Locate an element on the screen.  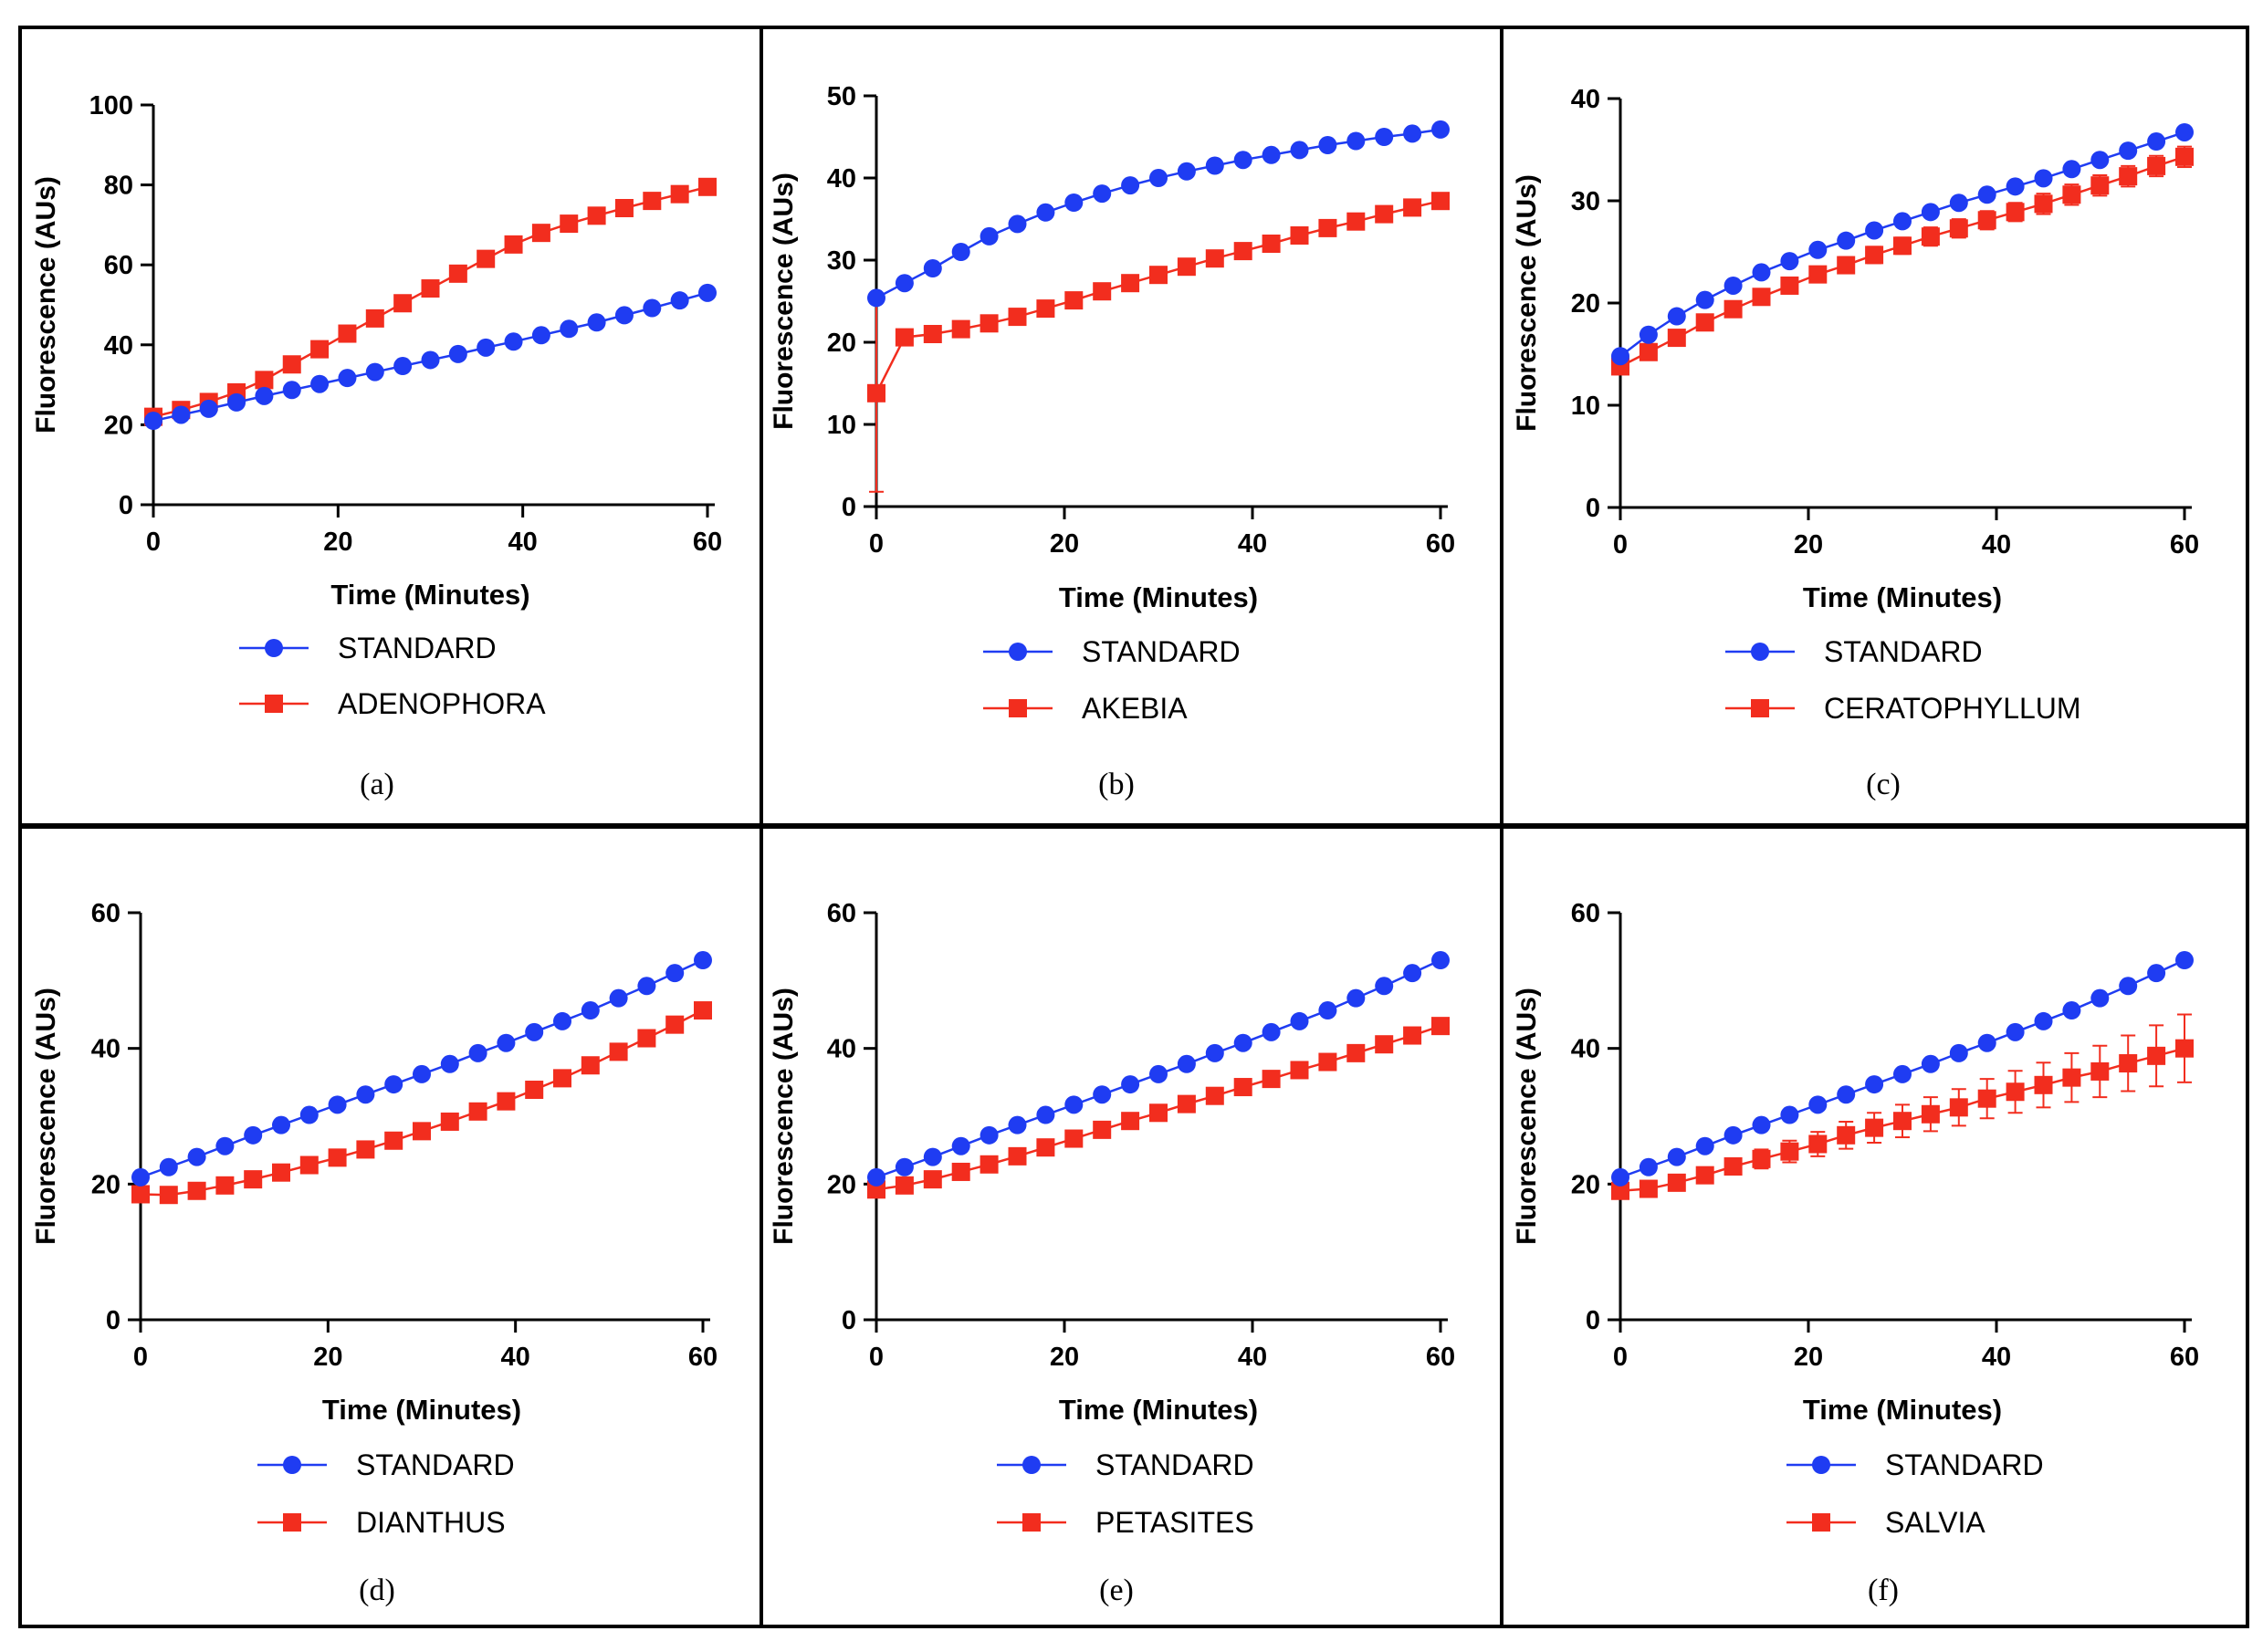
legend-label: PETASITES is located at coordinates (1174, 1522).